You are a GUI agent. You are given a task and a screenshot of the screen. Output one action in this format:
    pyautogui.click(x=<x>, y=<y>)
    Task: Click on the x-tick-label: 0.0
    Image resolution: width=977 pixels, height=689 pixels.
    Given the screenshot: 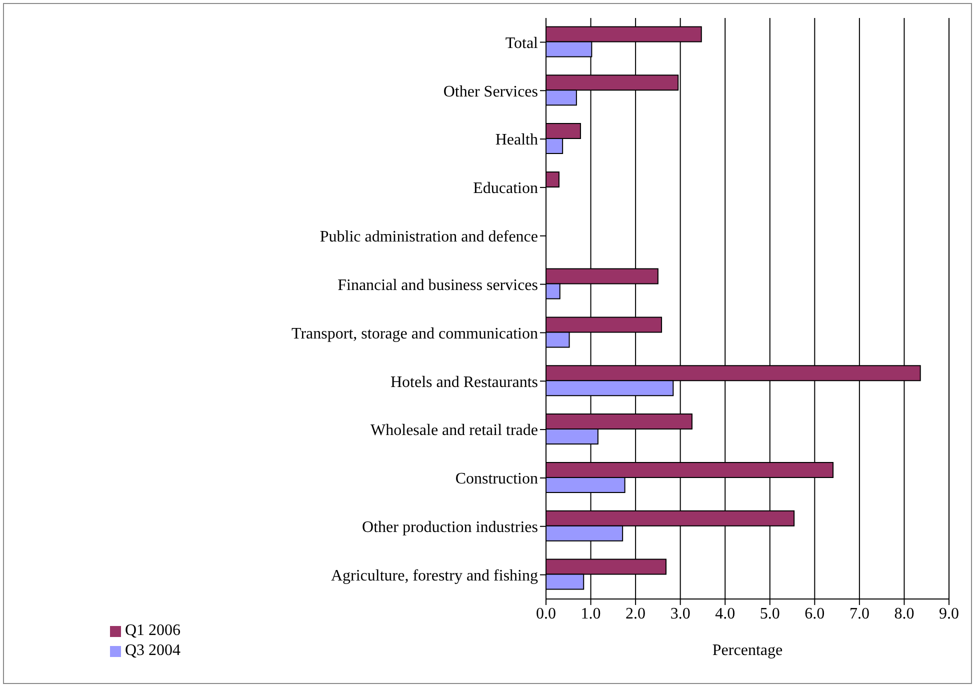 What is the action you would take?
    pyautogui.click(x=546, y=613)
    